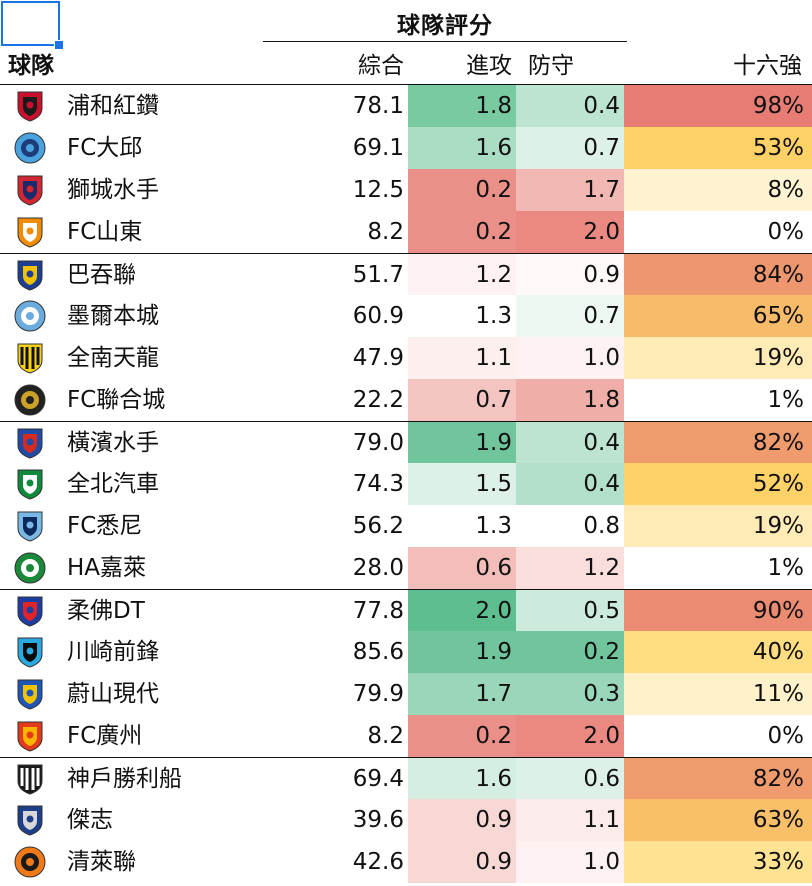 This screenshot has width=812, height=886. Describe the element at coordinates (378, 106) in the screenshot. I see `overall-rating: 78.1` at that location.